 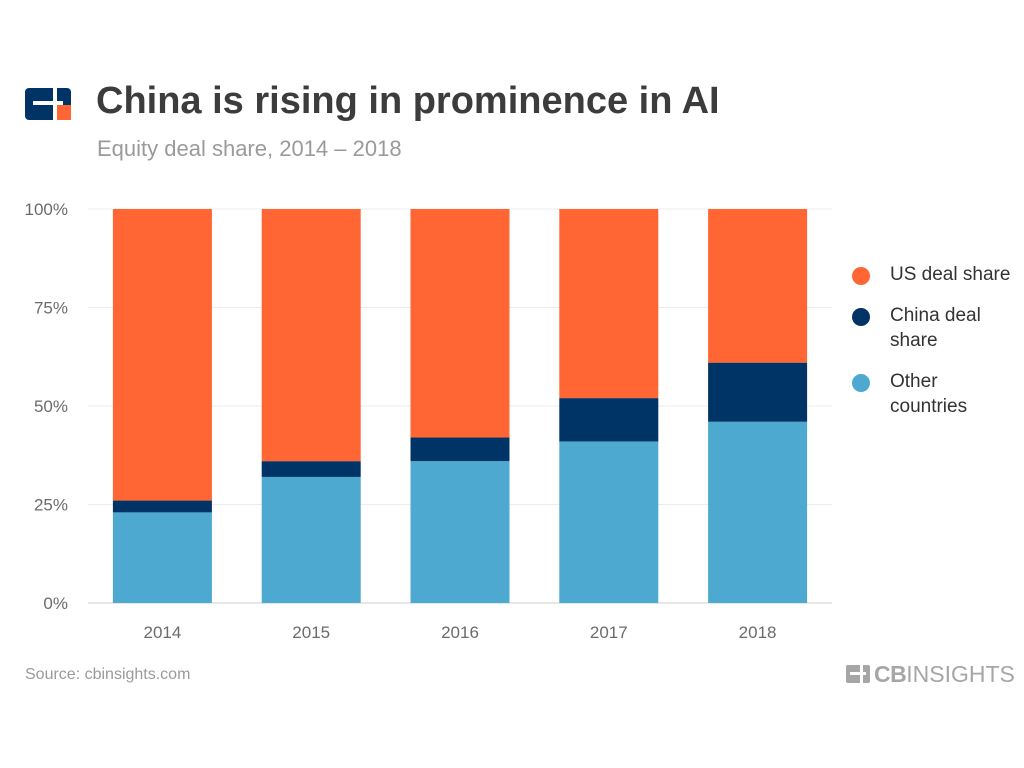 I want to click on x-tick-label: 2016, so click(x=460, y=632).